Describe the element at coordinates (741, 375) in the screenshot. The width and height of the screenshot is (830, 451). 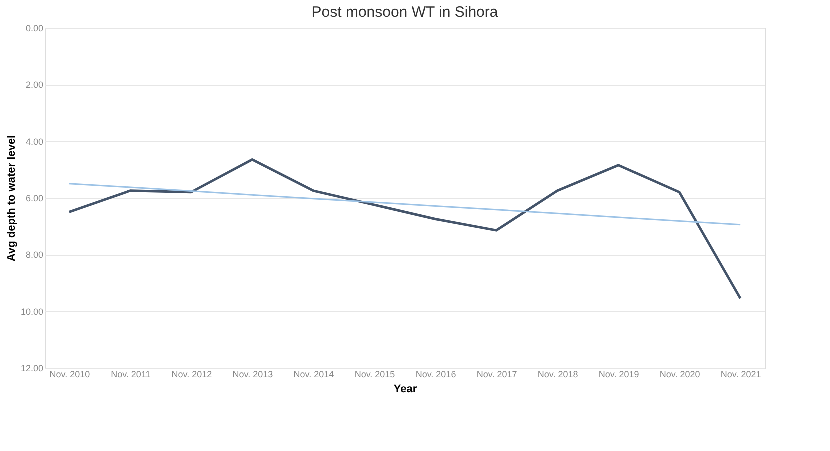
I see `x-tick-label: Nov. 2021` at that location.